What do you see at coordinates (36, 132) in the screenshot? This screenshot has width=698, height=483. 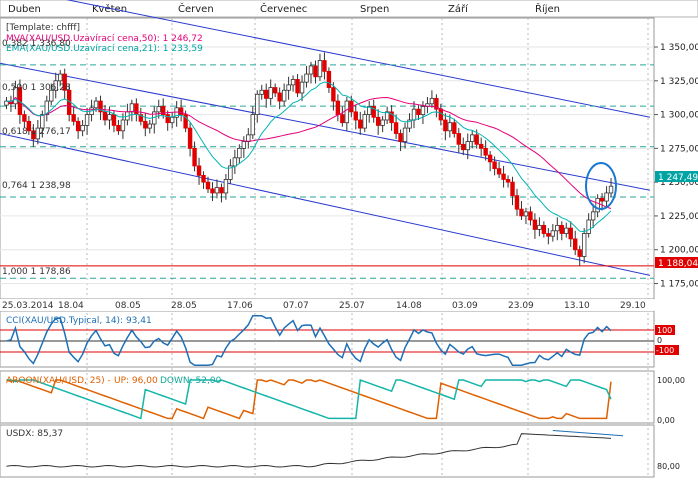 I see `fib-label: 0,618 1 276,17` at bounding box center [36, 132].